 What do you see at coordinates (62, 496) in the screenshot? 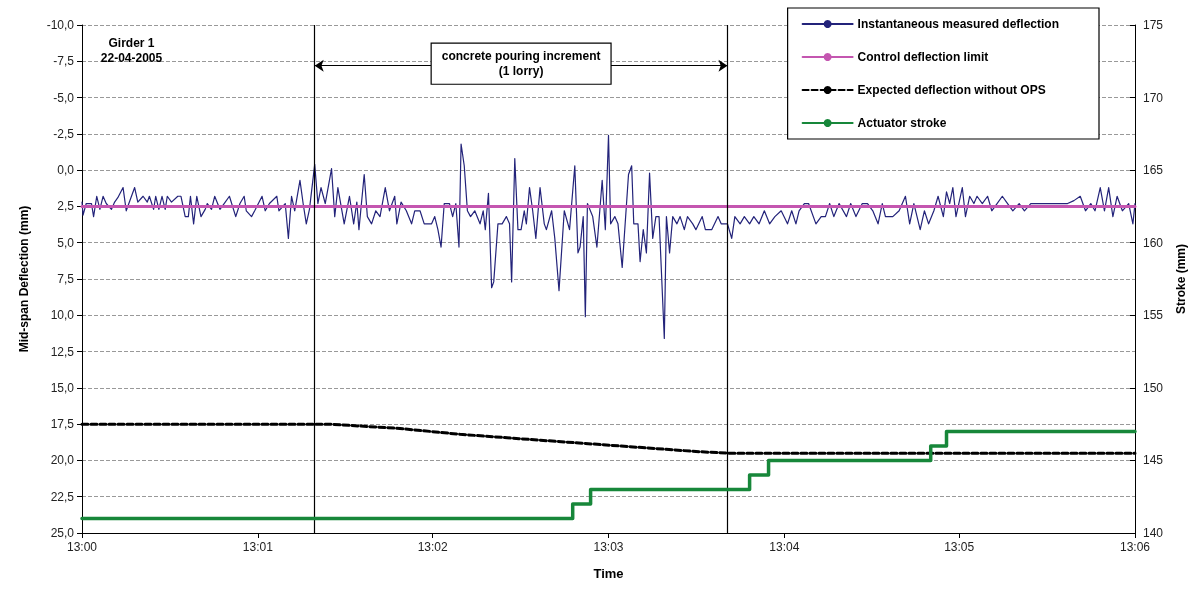
I see `y-tick-label: 22,5` at bounding box center [62, 496].